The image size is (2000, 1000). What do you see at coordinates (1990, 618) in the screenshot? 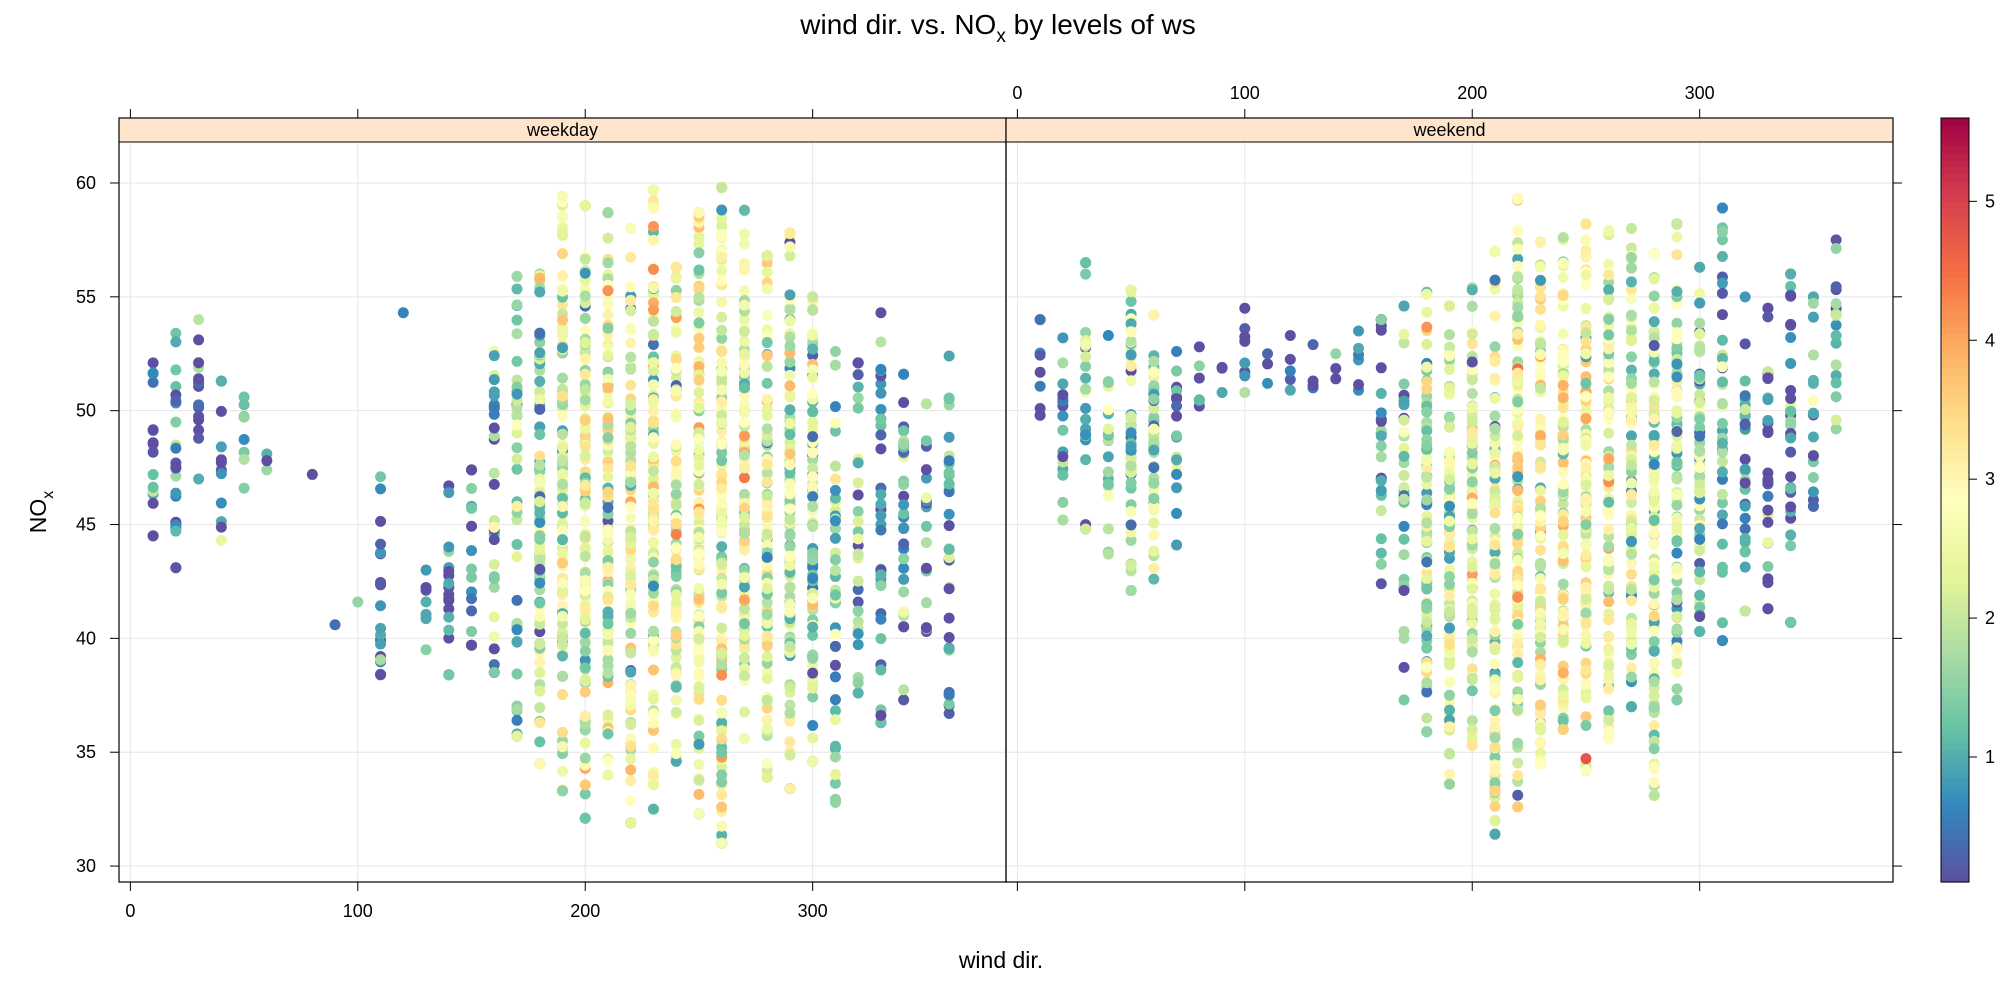
I see `colorkey-tick-label: 2` at bounding box center [1990, 618].